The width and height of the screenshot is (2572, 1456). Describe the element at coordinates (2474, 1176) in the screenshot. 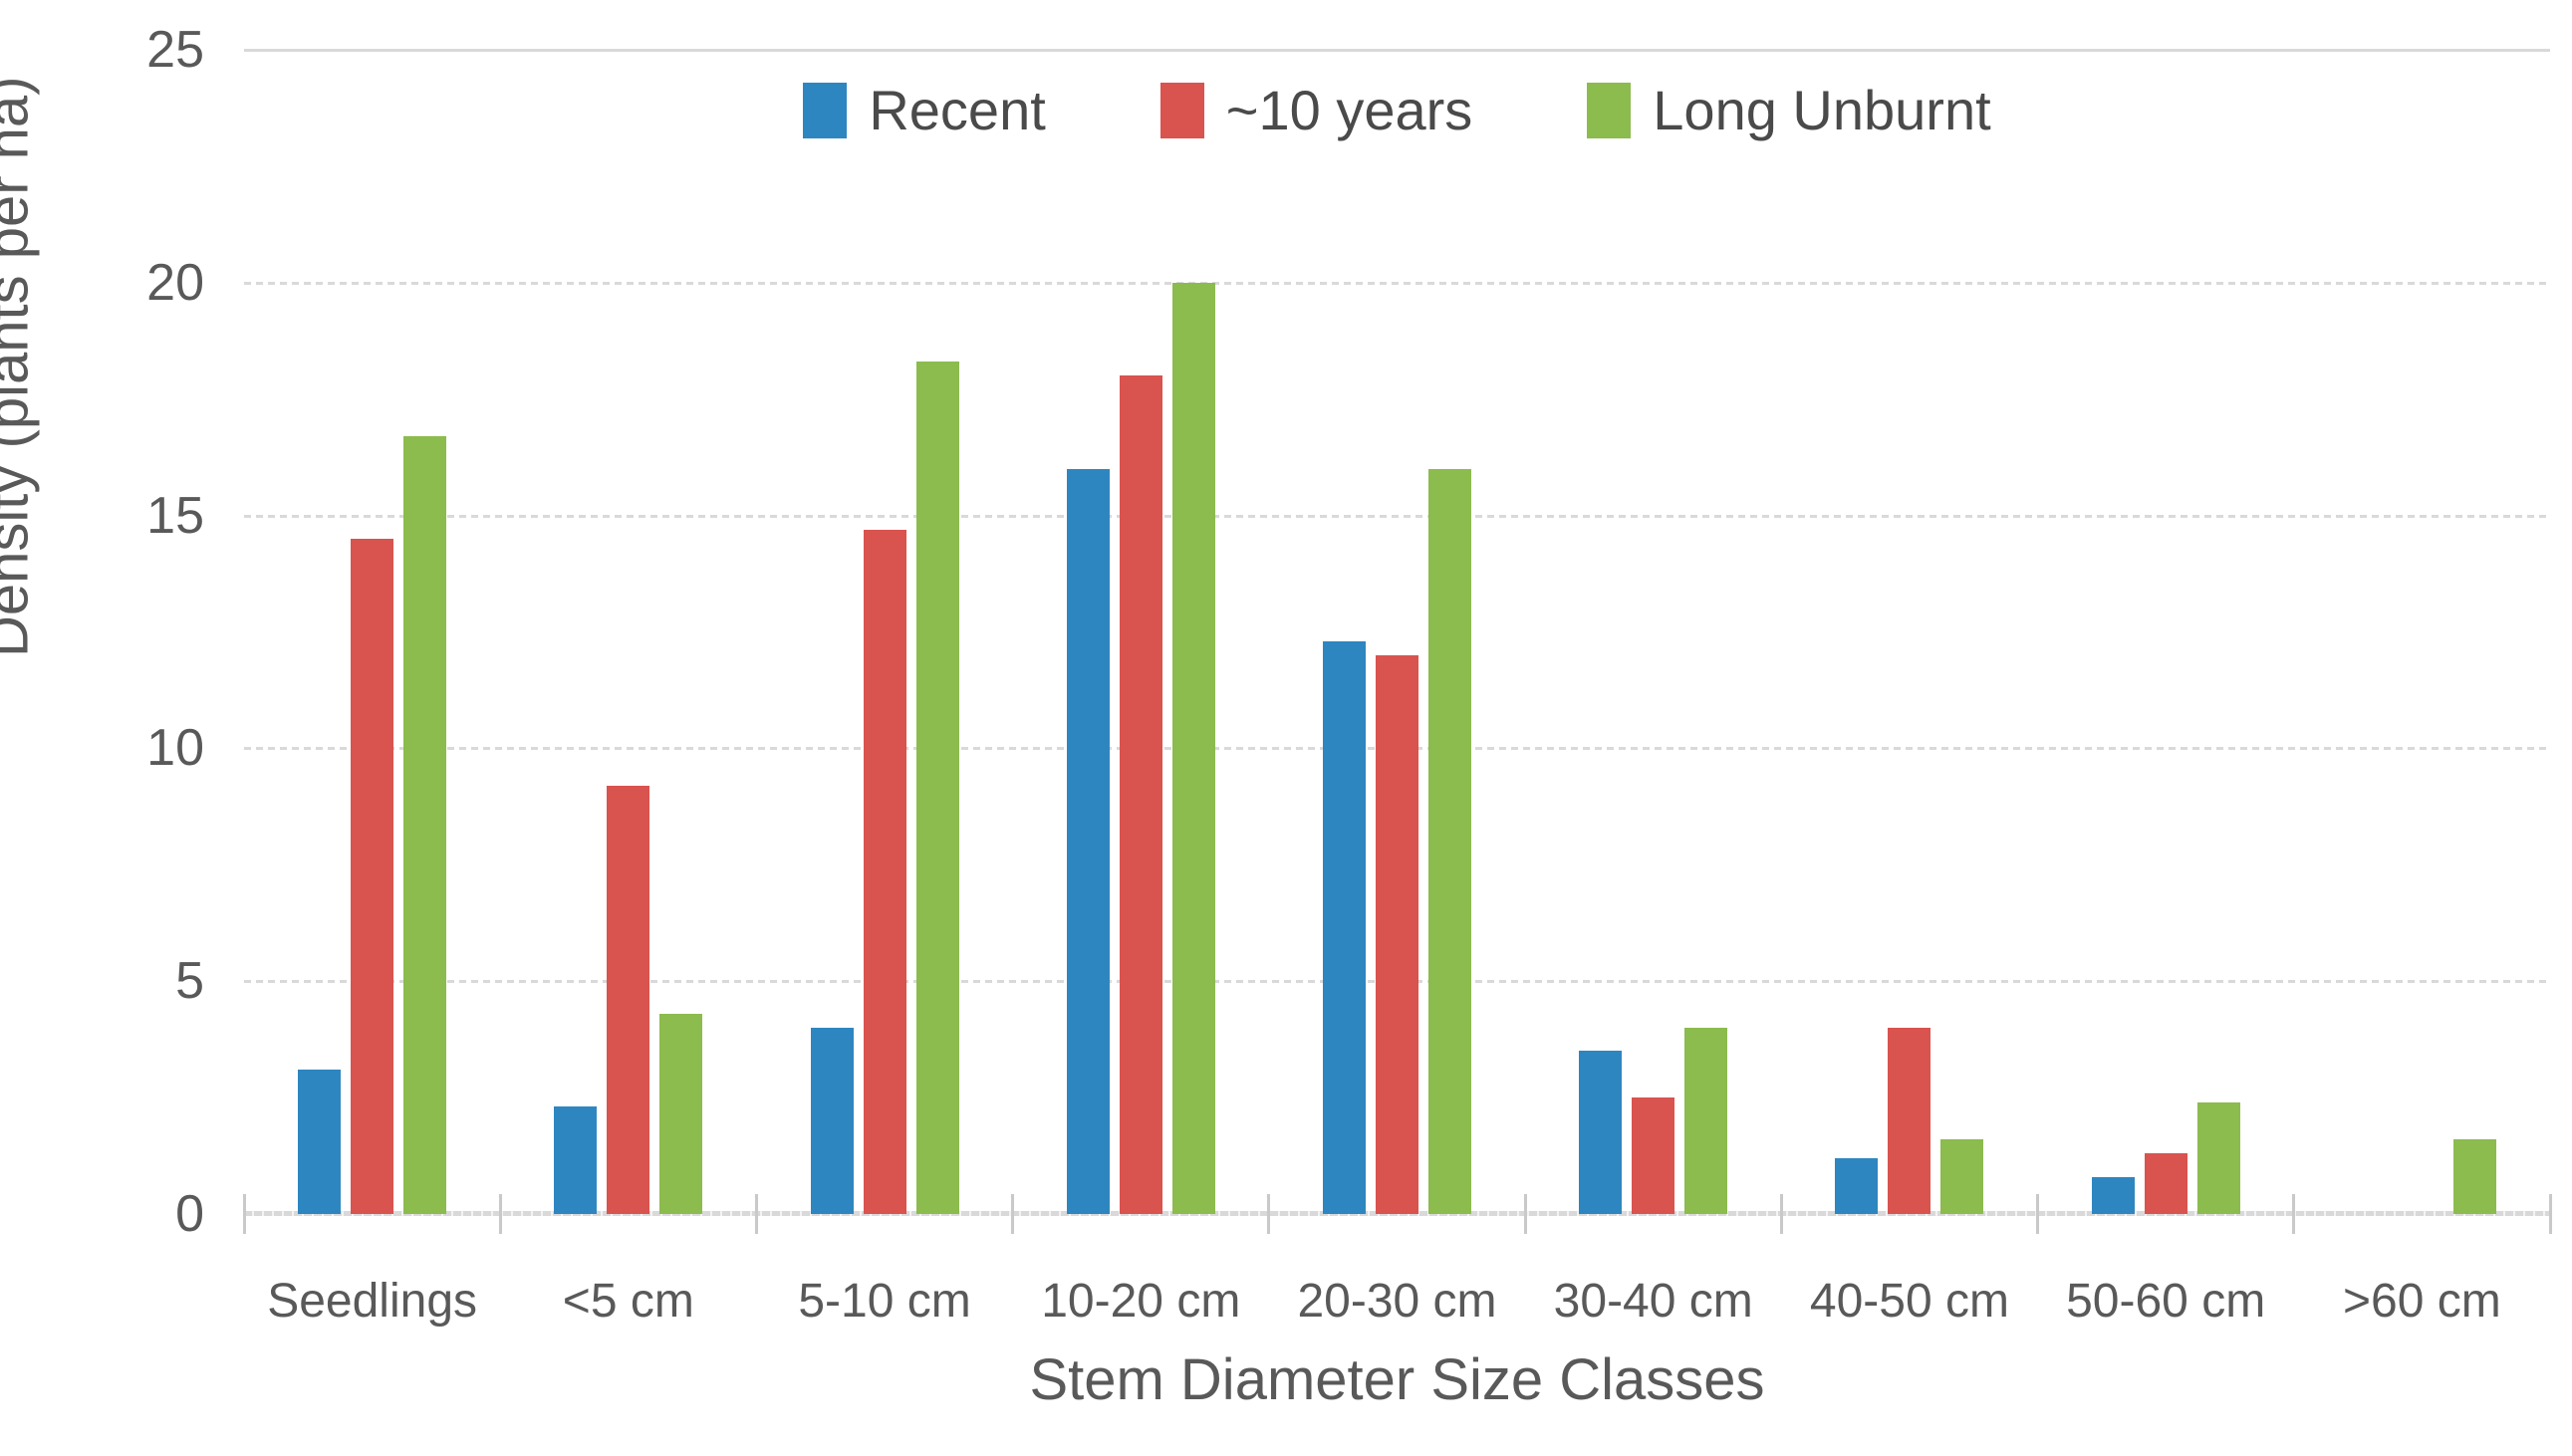

I see `bar-long-unburnt-60-cm` at that location.